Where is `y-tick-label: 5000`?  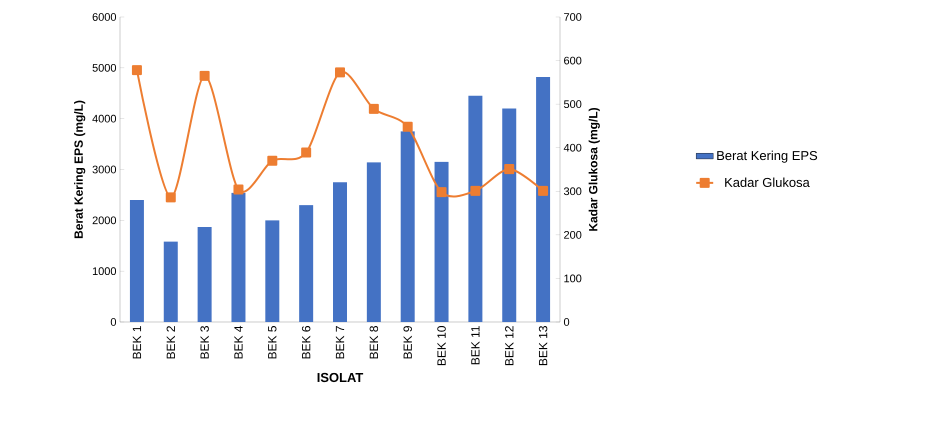 y-tick-label: 5000 is located at coordinates (104, 68).